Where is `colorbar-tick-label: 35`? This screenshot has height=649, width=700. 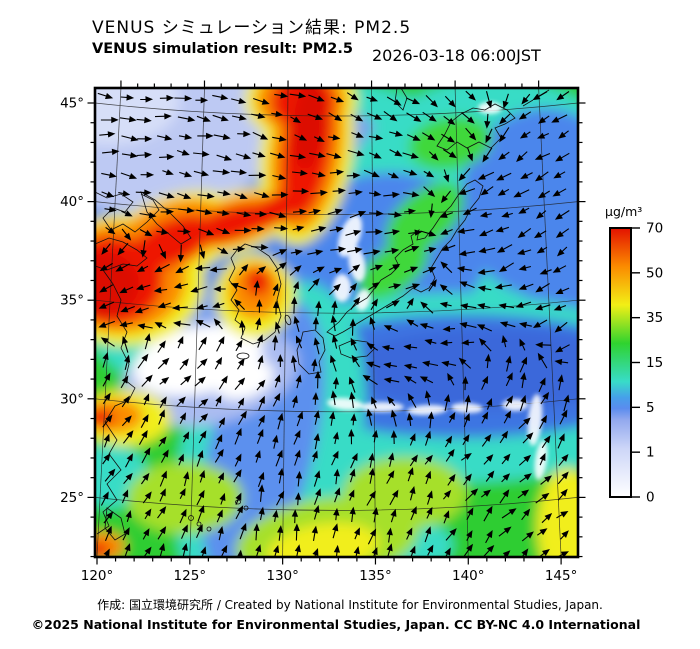
colorbar-tick-label: 35 is located at coordinates (654, 318).